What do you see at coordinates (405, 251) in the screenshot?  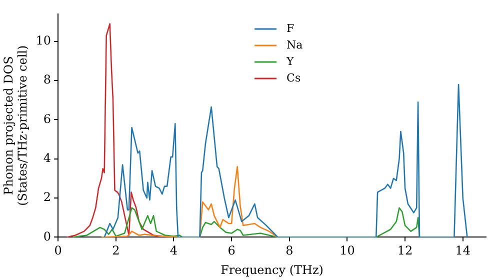 I see `x-tick-label: 12` at bounding box center [405, 251].